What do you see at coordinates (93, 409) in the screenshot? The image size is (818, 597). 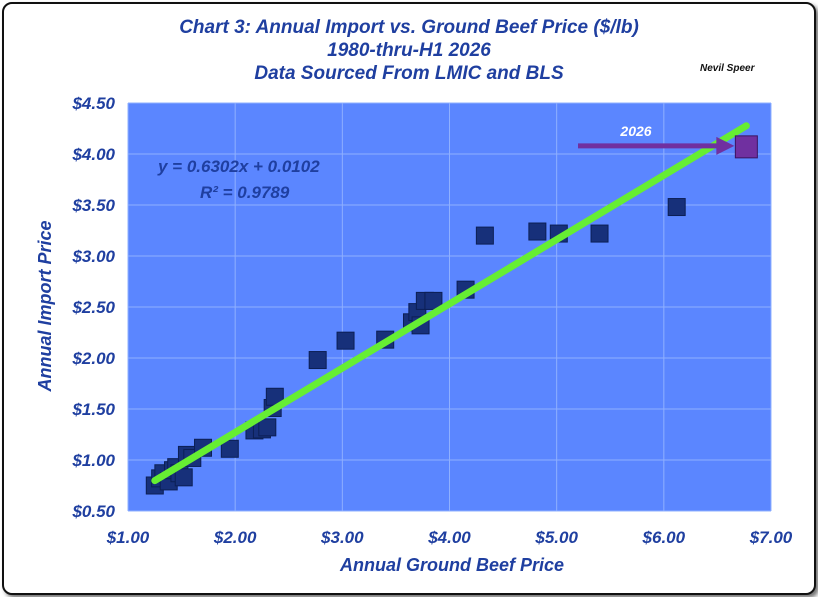 I see `y-tick-label: $1.50` at bounding box center [93, 409].